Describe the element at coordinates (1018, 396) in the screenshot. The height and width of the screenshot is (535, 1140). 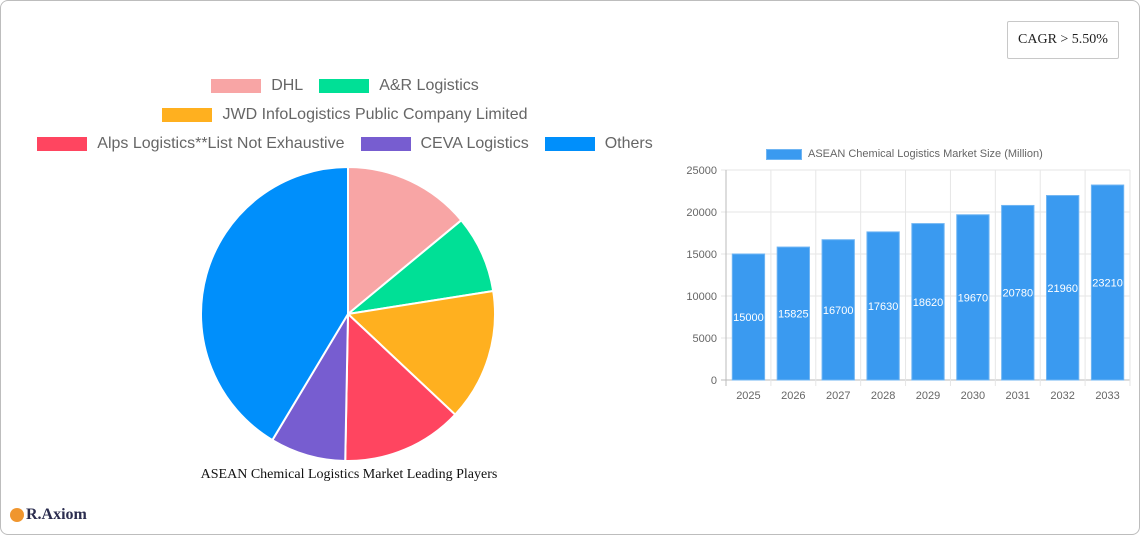
I see `svg-text: 2031` at that location.